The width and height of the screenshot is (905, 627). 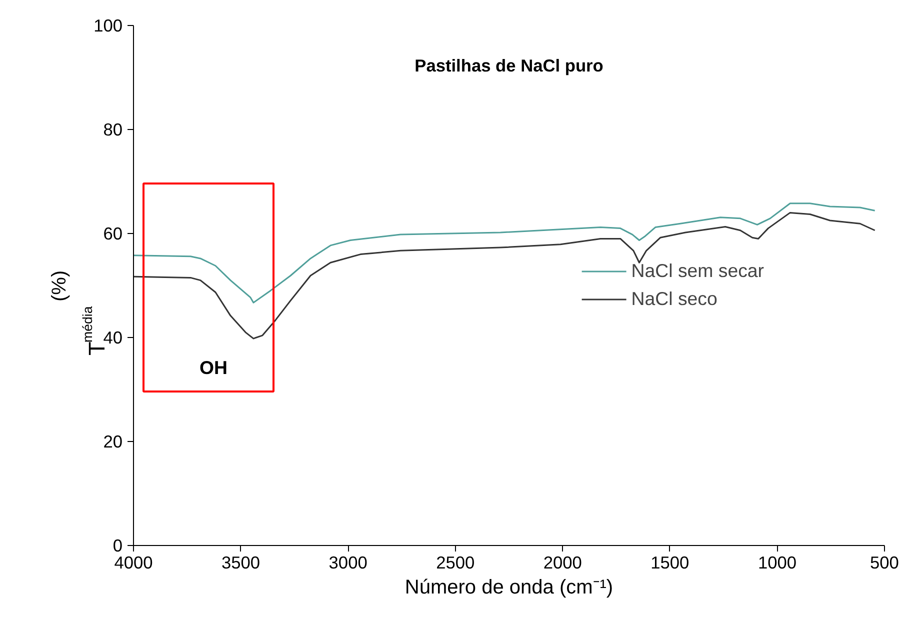 I want to click on line-series, so click(x=505, y=253).